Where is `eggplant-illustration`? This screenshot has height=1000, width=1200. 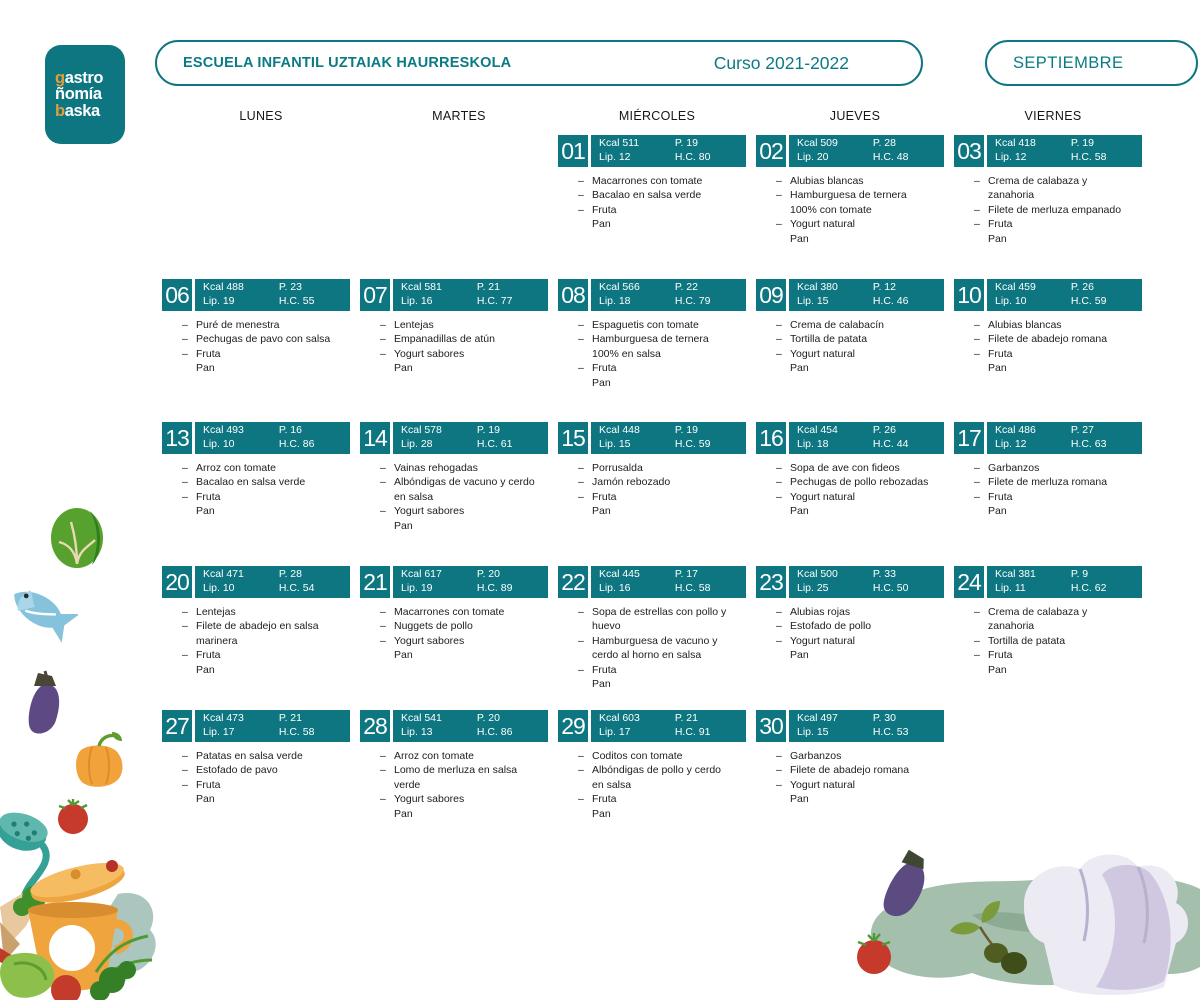 eggplant-illustration is located at coordinates (44, 702).